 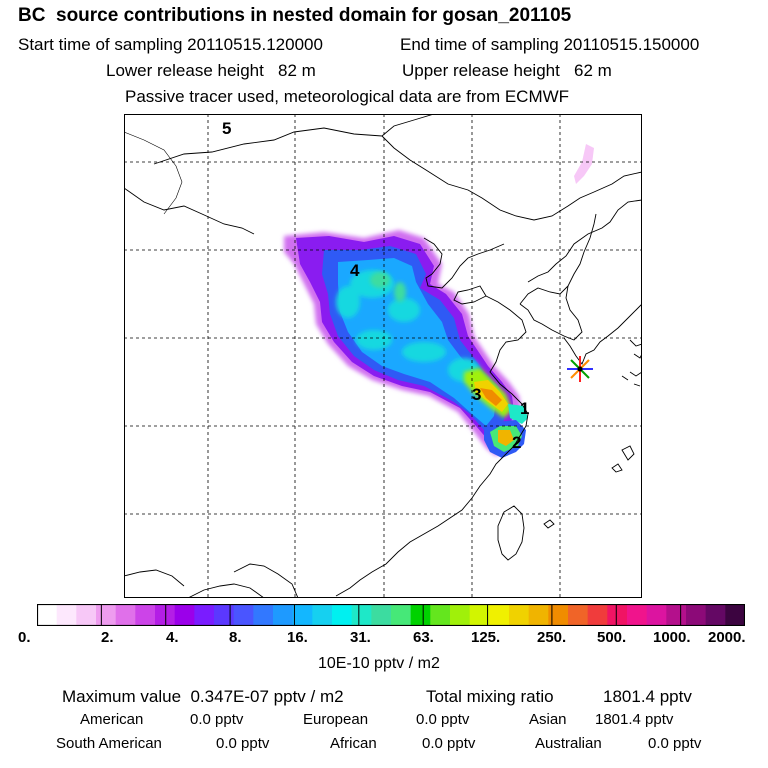 I want to click on end-time: End time of sampling 20110515.150000, so click(x=550, y=44).